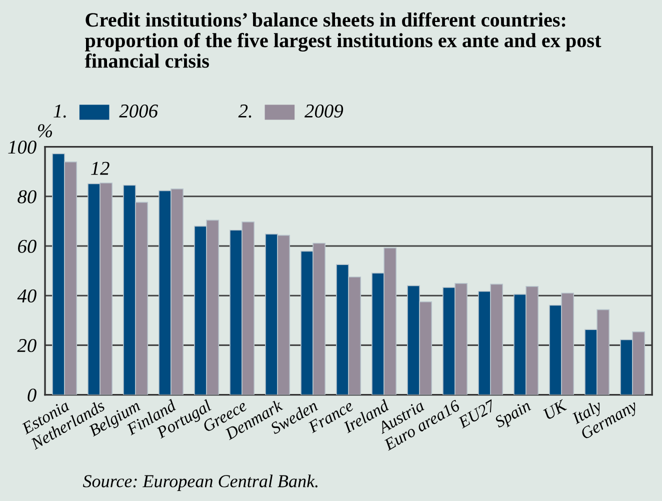 The height and width of the screenshot is (501, 662). I want to click on x-tick-label: UK, so click(555, 409).